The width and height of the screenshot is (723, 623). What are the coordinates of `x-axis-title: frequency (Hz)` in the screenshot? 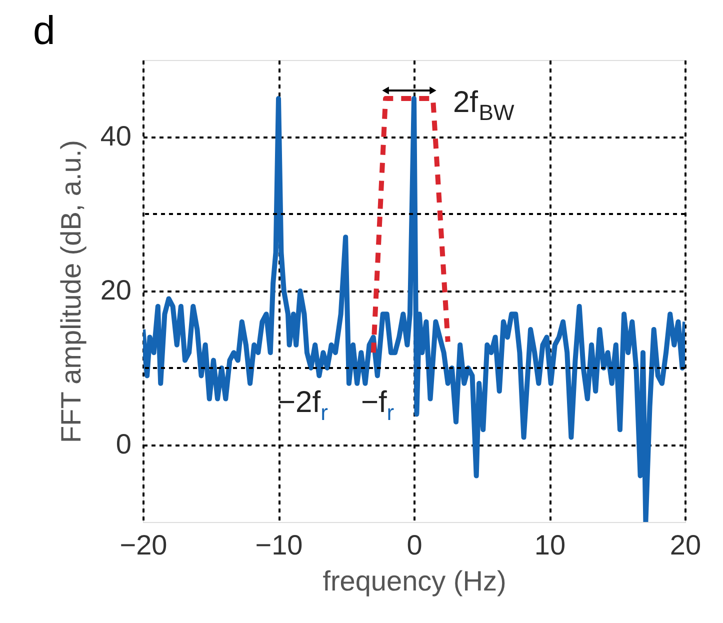 It's located at (414, 581).